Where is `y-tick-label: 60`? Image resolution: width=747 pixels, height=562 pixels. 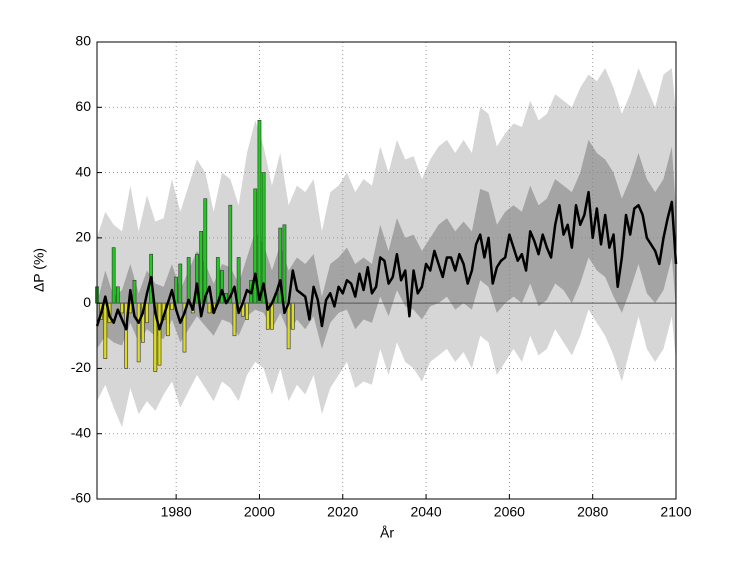 y-tick-label: 60 is located at coordinates (83, 106).